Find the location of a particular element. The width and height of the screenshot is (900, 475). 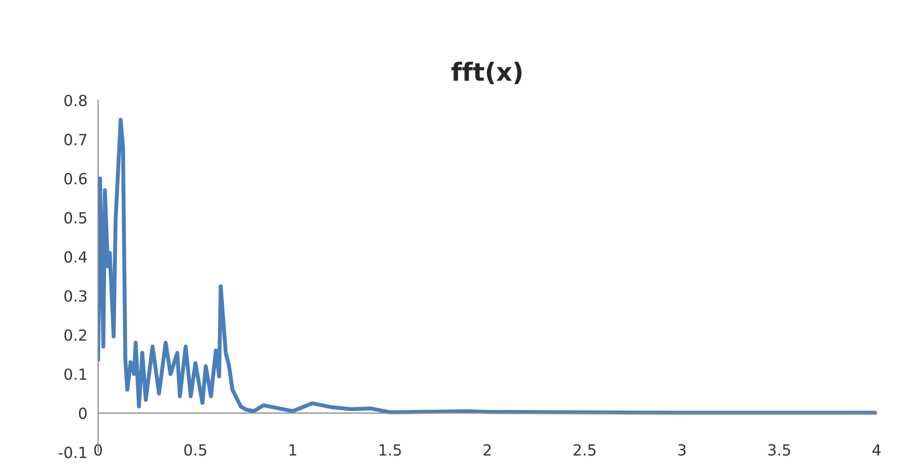

y-tick-label: 0.2 is located at coordinates (75, 335).